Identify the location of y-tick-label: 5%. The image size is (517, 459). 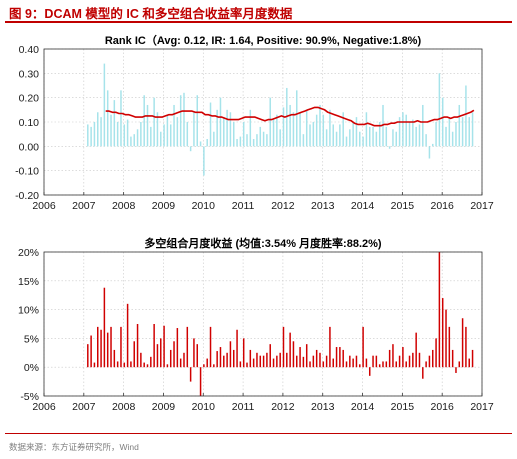
(31, 339).